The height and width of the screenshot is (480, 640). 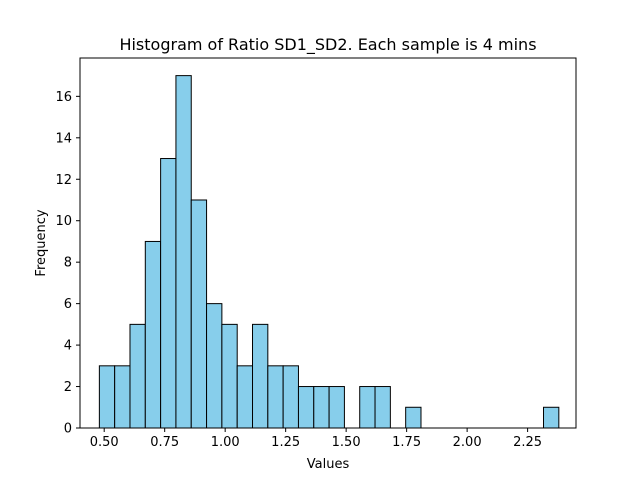 I want to click on x-tick-label: 1.50, so click(x=346, y=442).